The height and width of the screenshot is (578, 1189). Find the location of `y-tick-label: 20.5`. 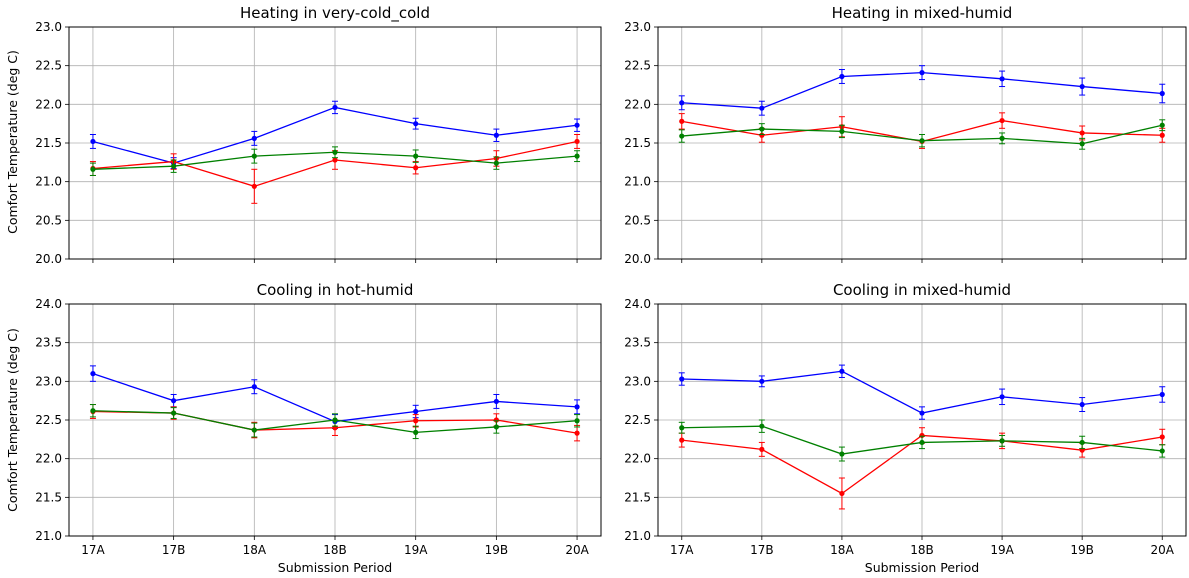

y-tick-label: 20.5 is located at coordinates (637, 220).